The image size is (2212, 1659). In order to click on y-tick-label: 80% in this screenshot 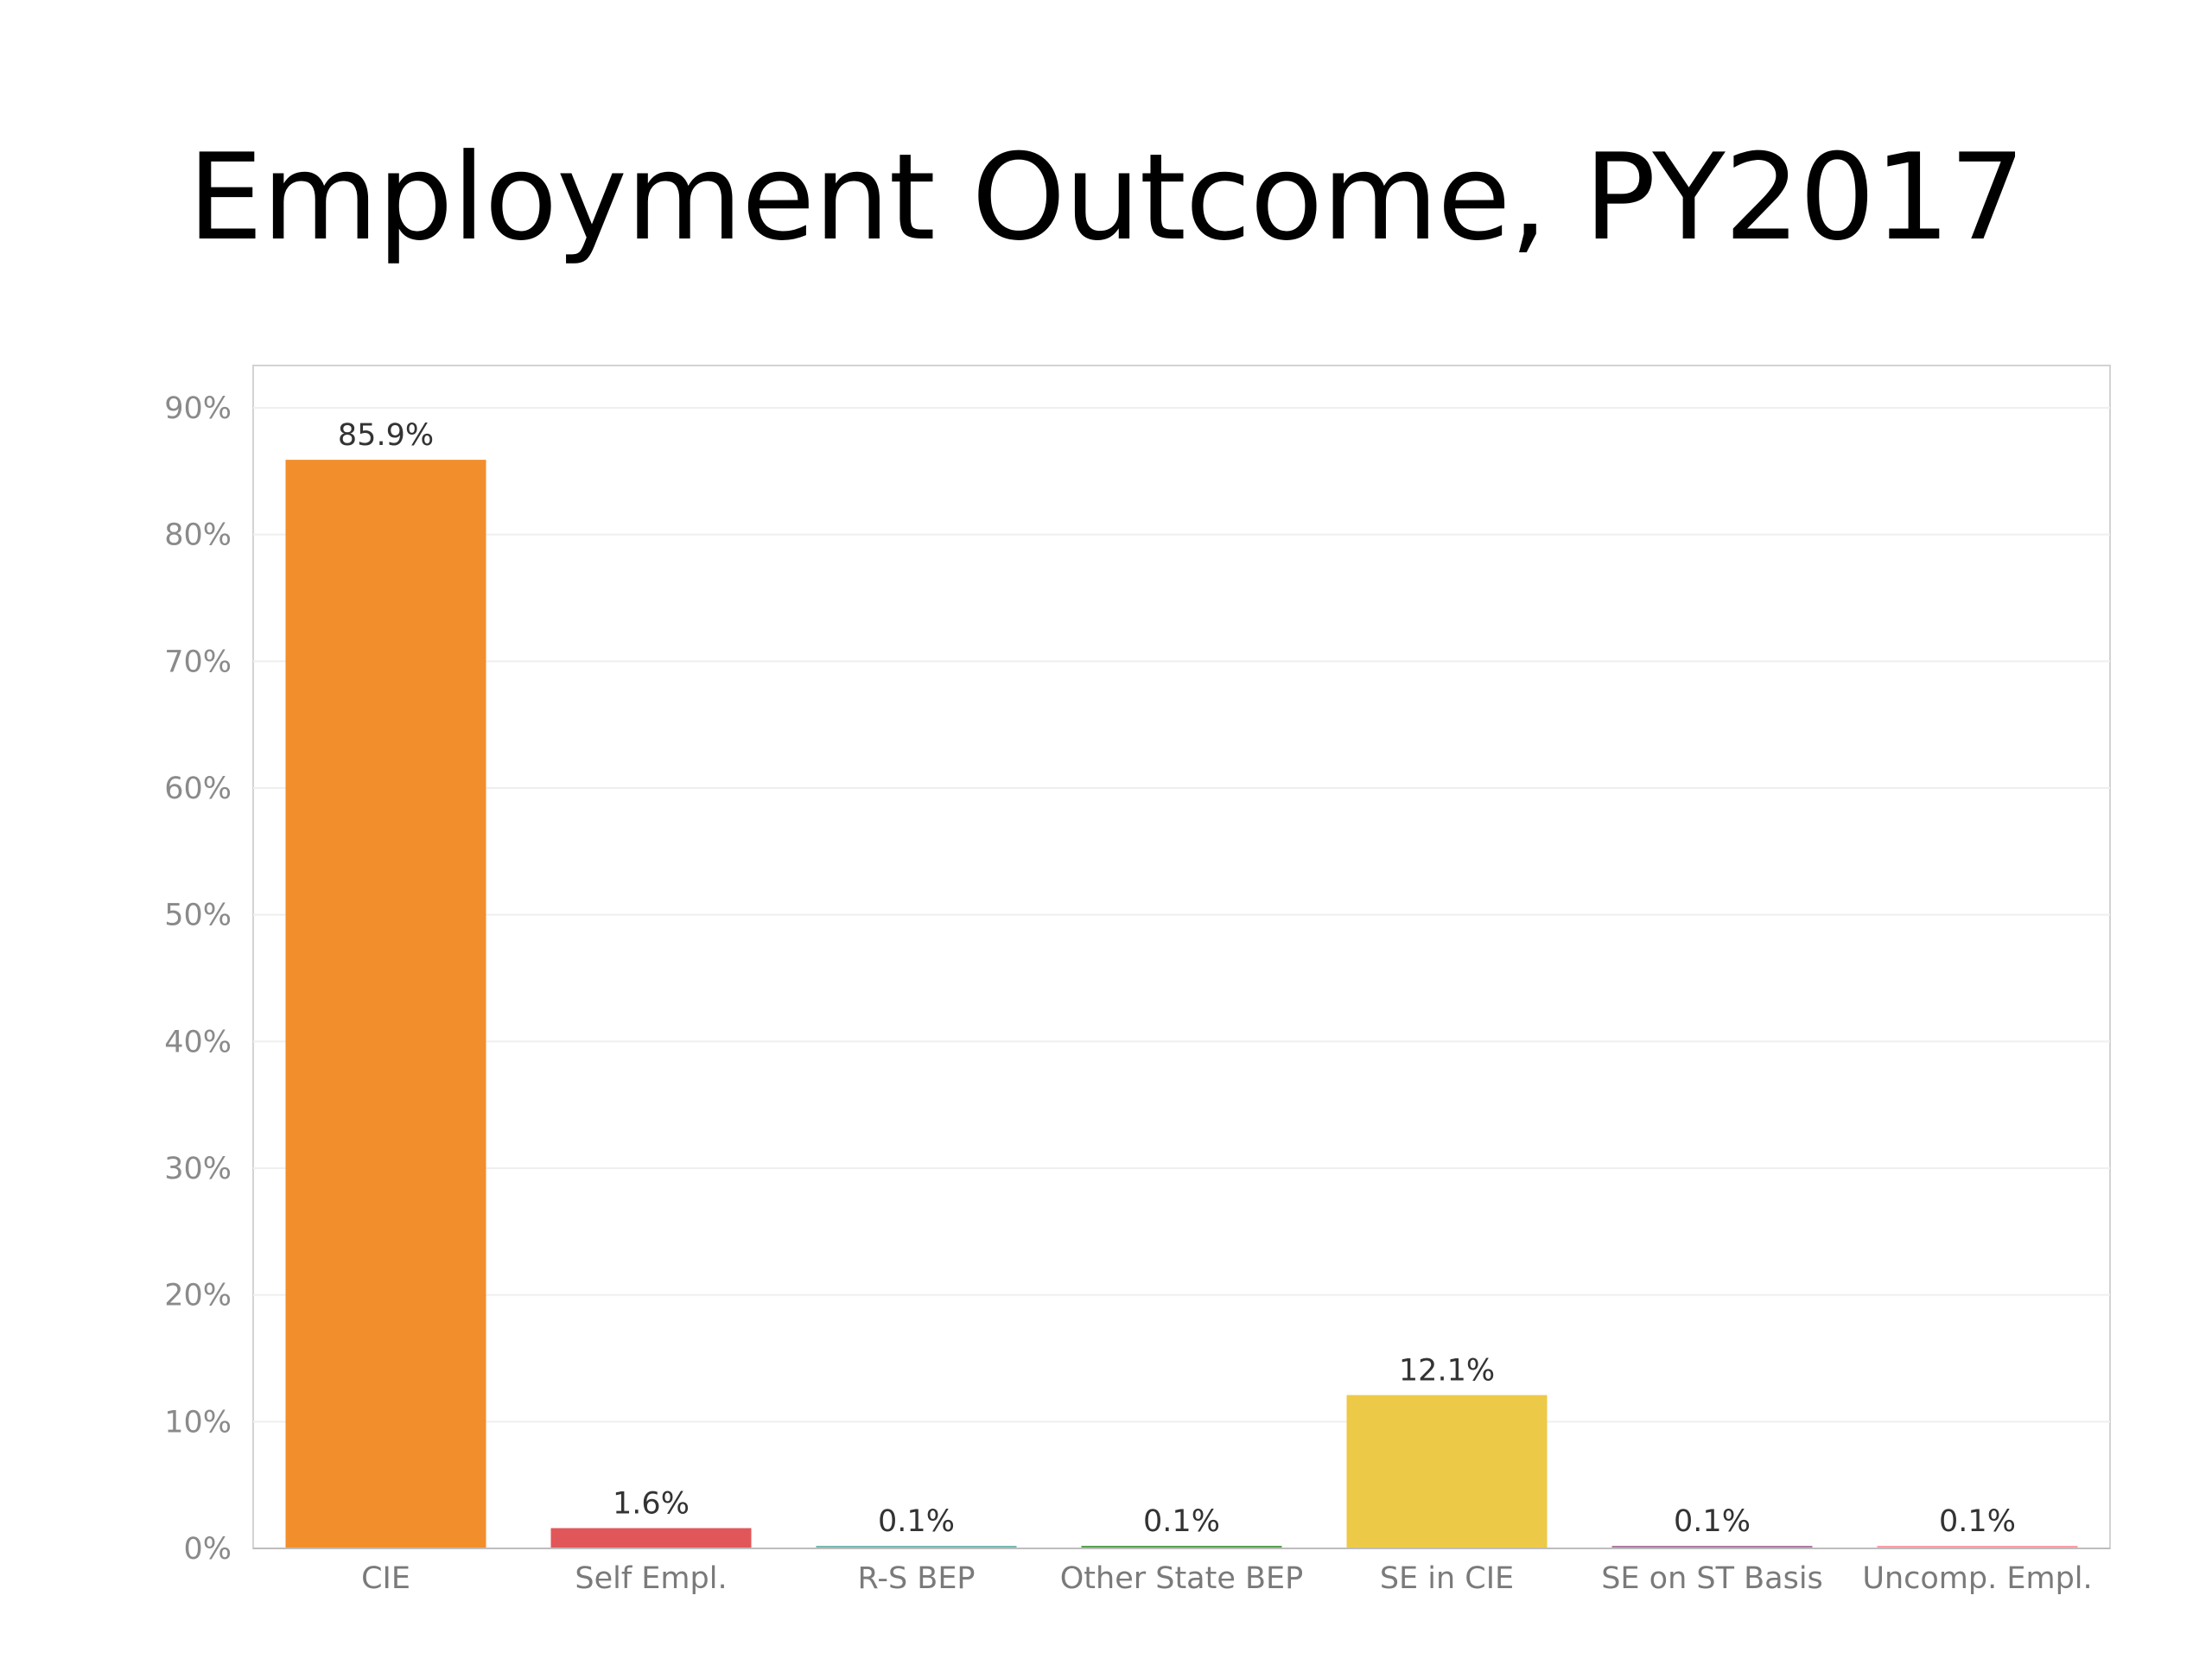, I will do `click(198, 535)`.